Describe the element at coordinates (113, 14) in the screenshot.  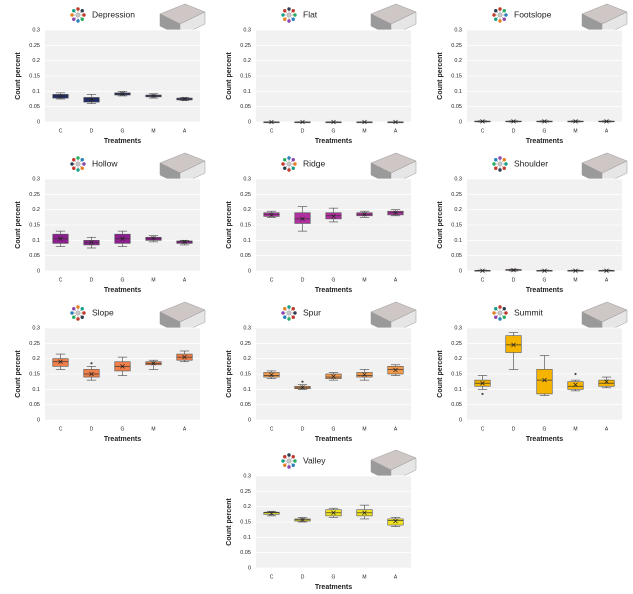
I see `panel-title: Depression` at that location.